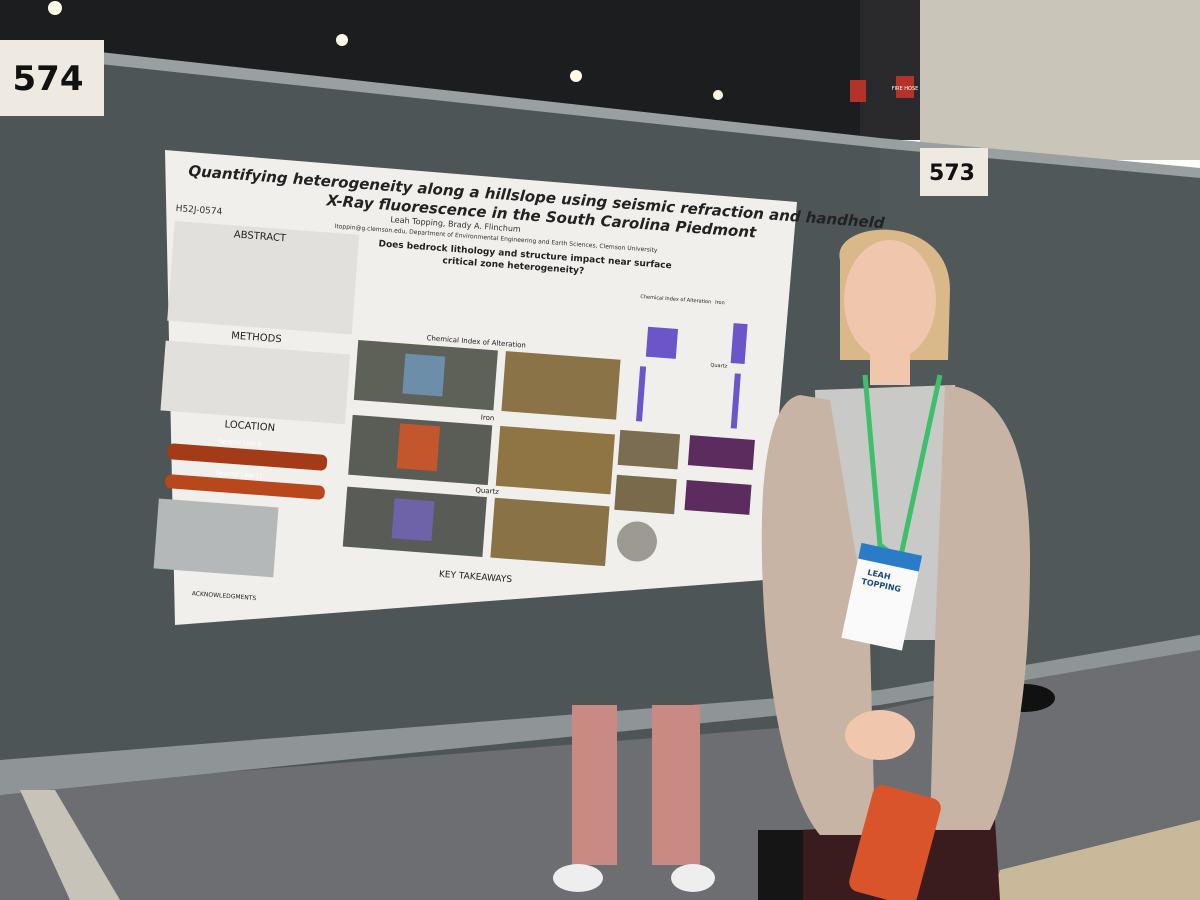 The height and width of the screenshot is (900, 1200). I want to click on section-heading: METHODS, so click(256, 338).